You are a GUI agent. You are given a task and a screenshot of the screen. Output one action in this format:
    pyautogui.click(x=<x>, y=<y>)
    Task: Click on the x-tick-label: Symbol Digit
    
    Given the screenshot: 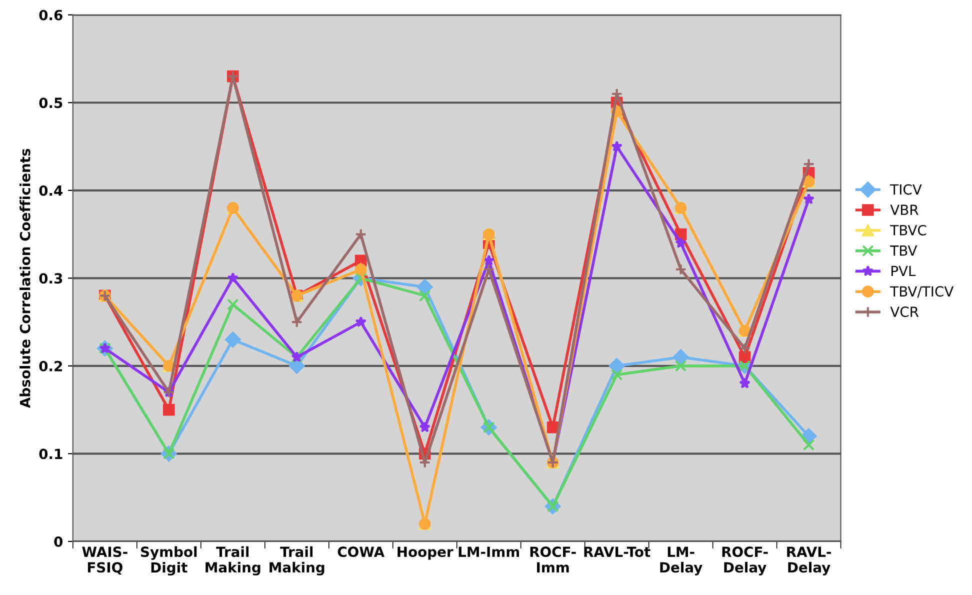 What is the action you would take?
    pyautogui.click(x=168, y=561)
    